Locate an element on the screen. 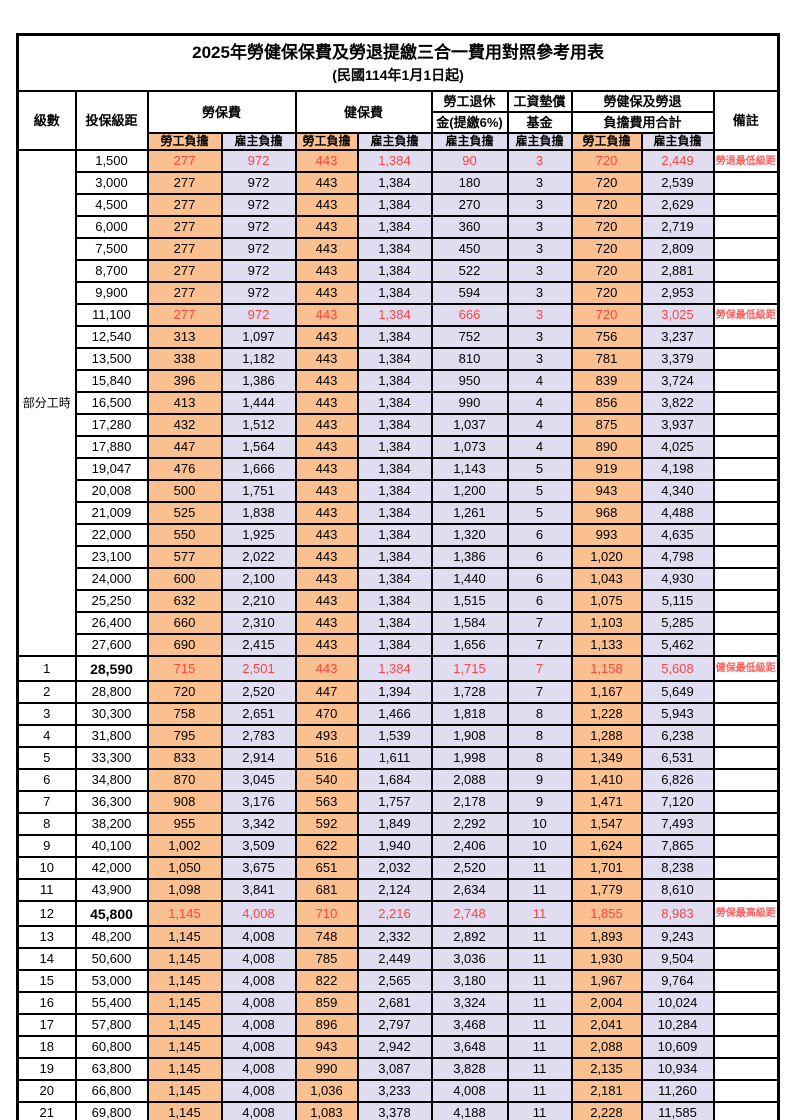 Image resolution: width=791 pixels, height=1120 pixels. bracket-cell: 57,800 is located at coordinates (111, 1025).